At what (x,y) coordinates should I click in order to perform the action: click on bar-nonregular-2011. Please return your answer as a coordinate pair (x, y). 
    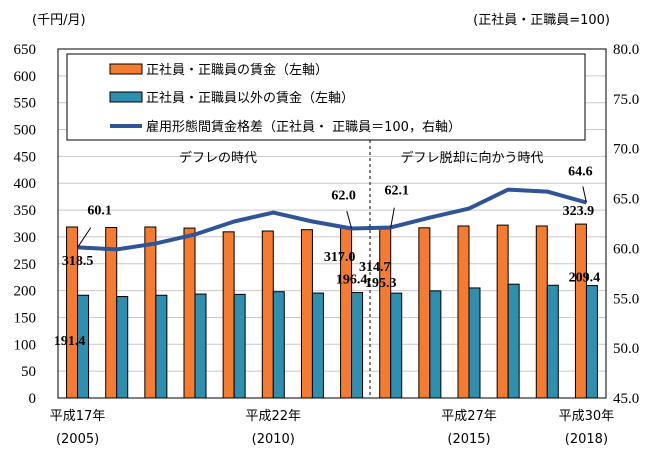
    Looking at the image, I should click on (317, 345).